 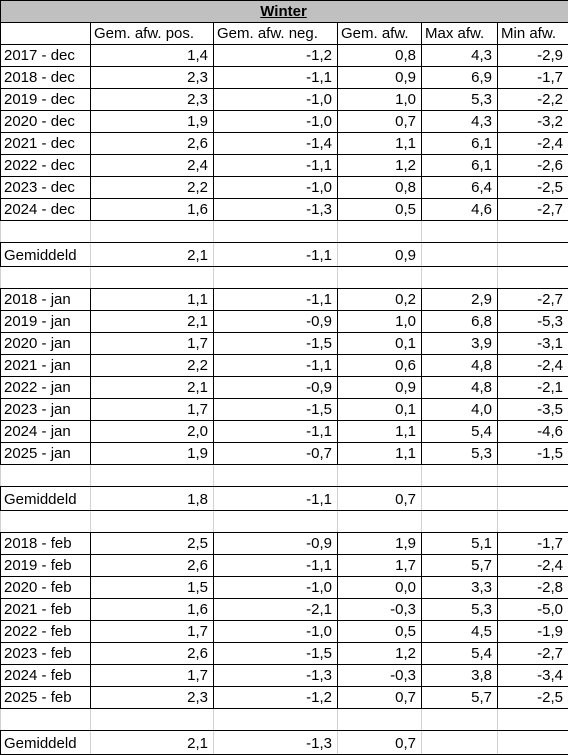 I want to click on header-cell-period, so click(x=46, y=34).